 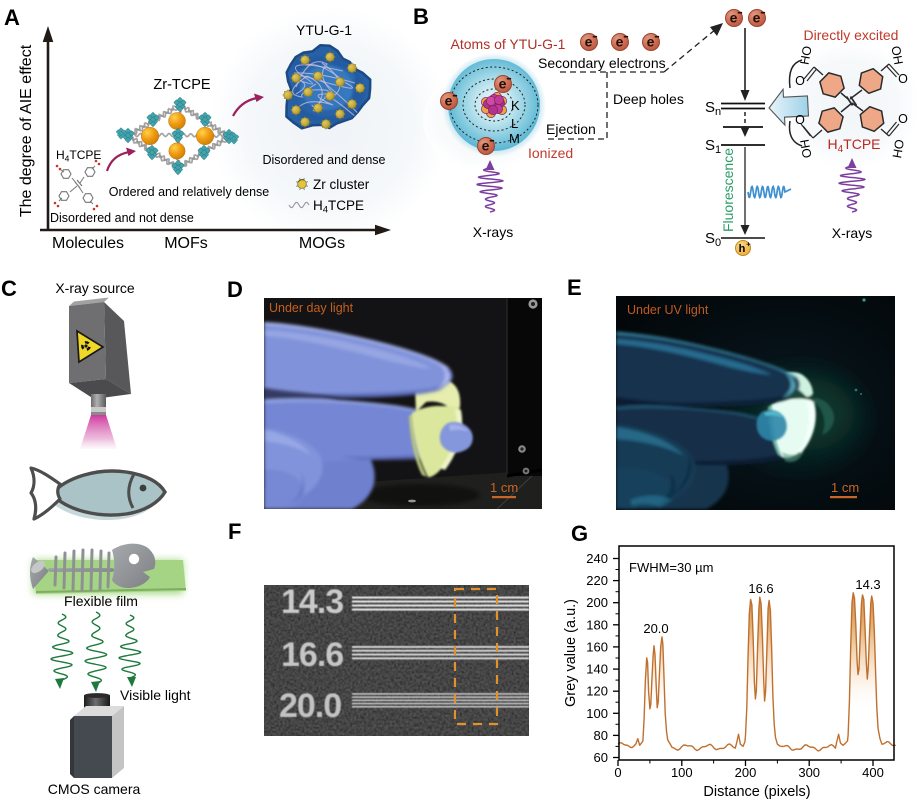 What do you see at coordinates (597, 691) in the screenshot?
I see `svg-text: 120` at bounding box center [597, 691].